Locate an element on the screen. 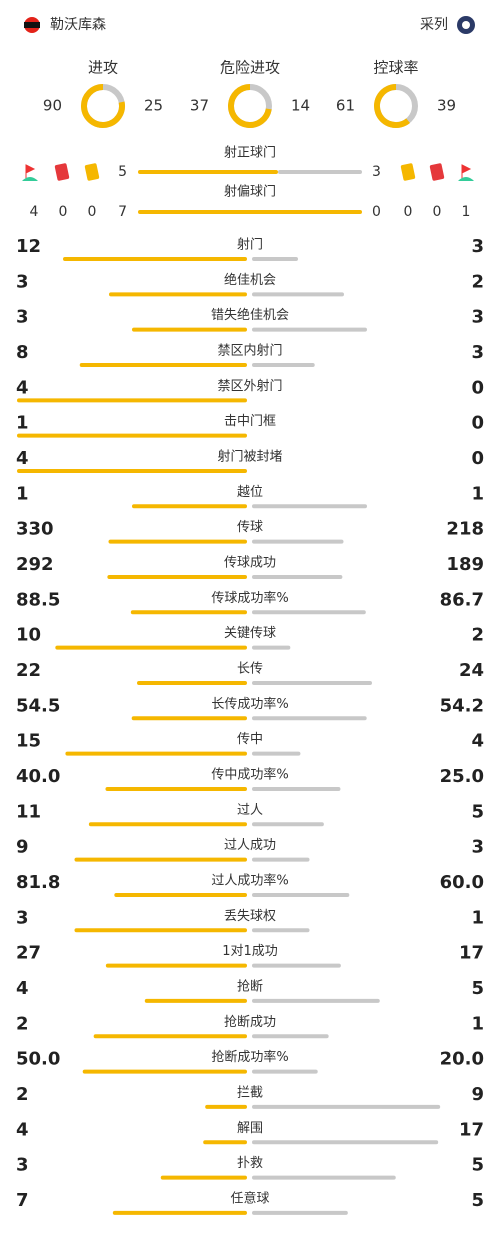 The height and width of the screenshot is (1243, 500). stat-home: 7 is located at coordinates (22, 1200).